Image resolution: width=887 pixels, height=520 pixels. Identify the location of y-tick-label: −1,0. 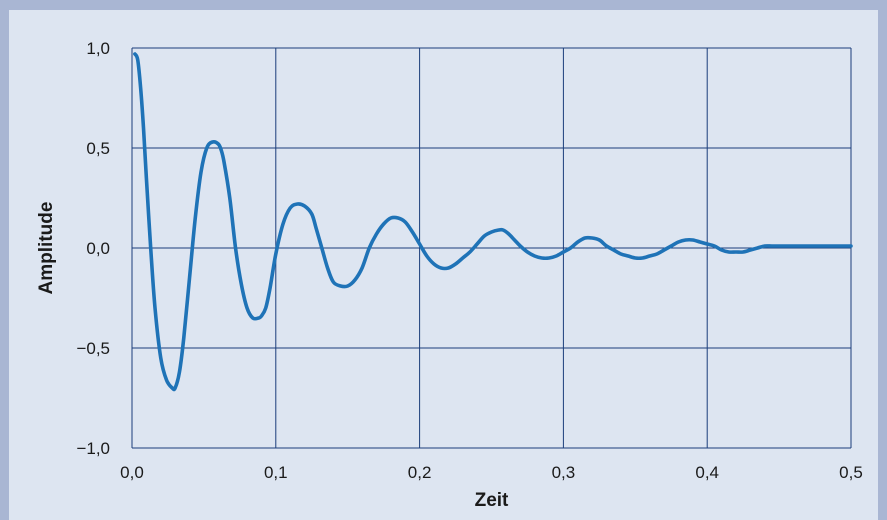
(93, 448).